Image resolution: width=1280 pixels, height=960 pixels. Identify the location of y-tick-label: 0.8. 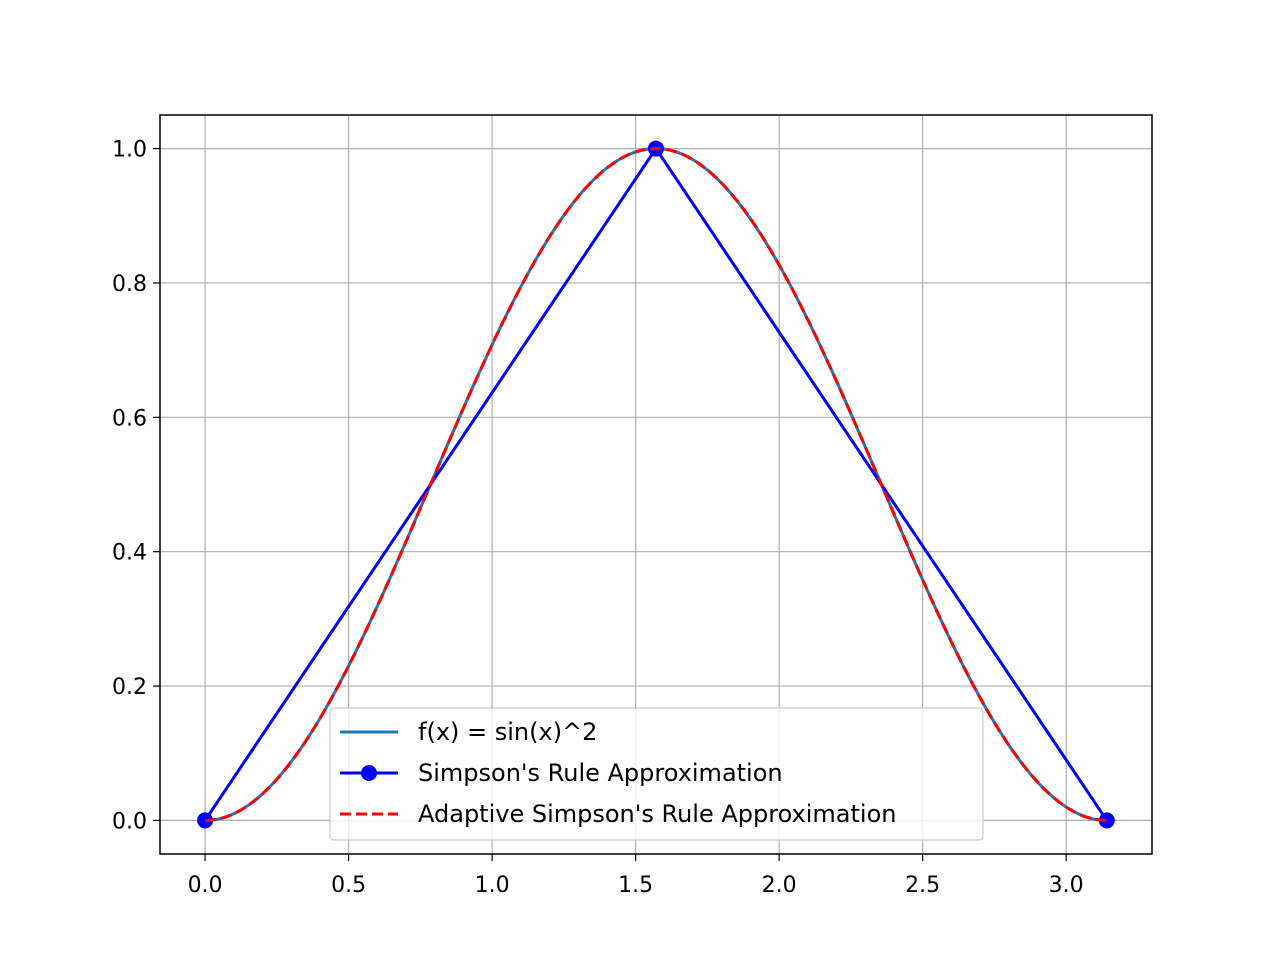
(129, 284).